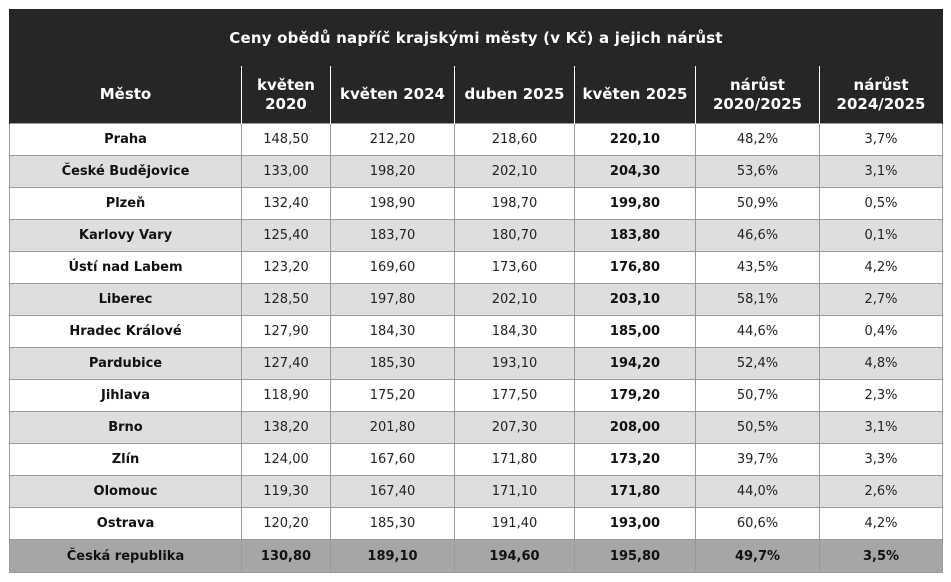  I want to click on value-cell: 124,00, so click(286, 459).